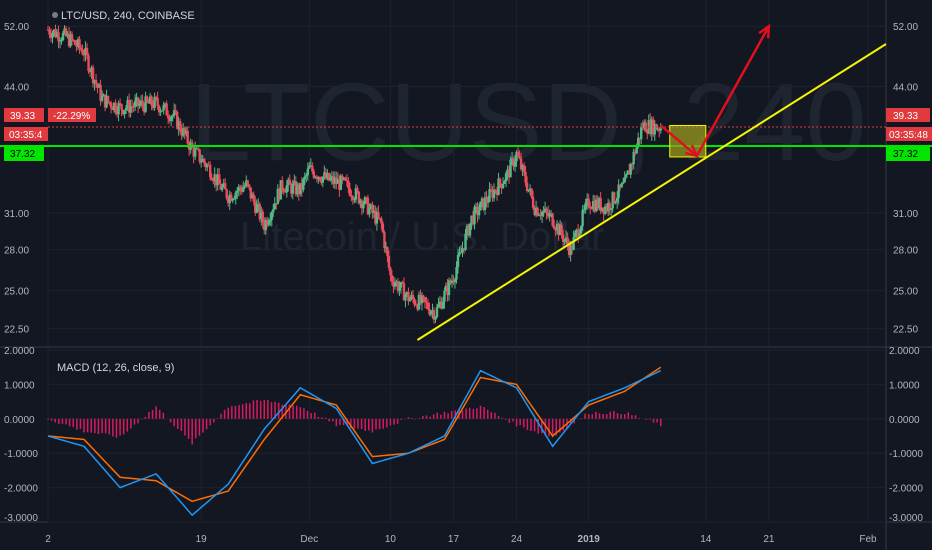 This screenshot has height=550, width=932. Describe the element at coordinates (908, 115) in the screenshot. I see `last-price-tag-right` at that location.